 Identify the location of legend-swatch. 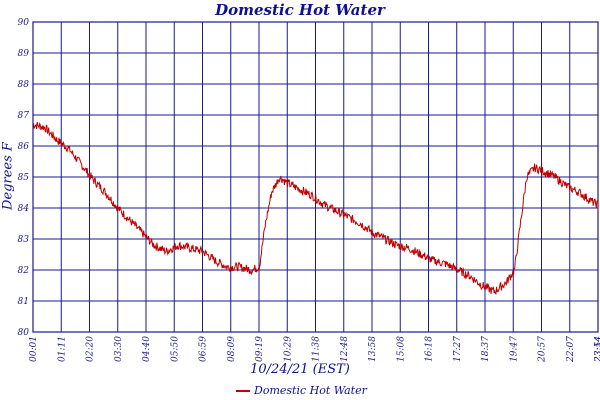
(243, 391).